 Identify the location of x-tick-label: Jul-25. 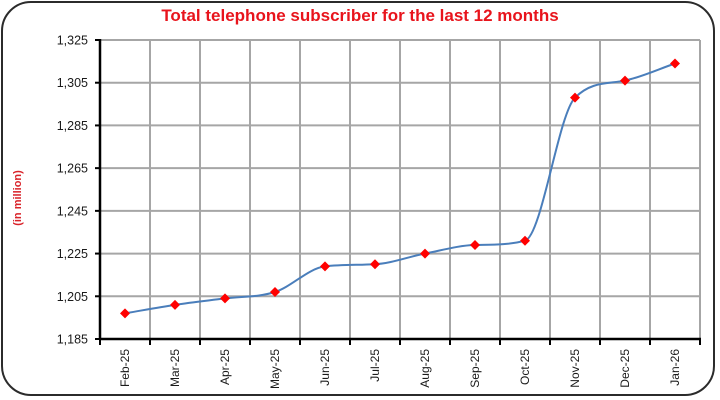
(375, 365).